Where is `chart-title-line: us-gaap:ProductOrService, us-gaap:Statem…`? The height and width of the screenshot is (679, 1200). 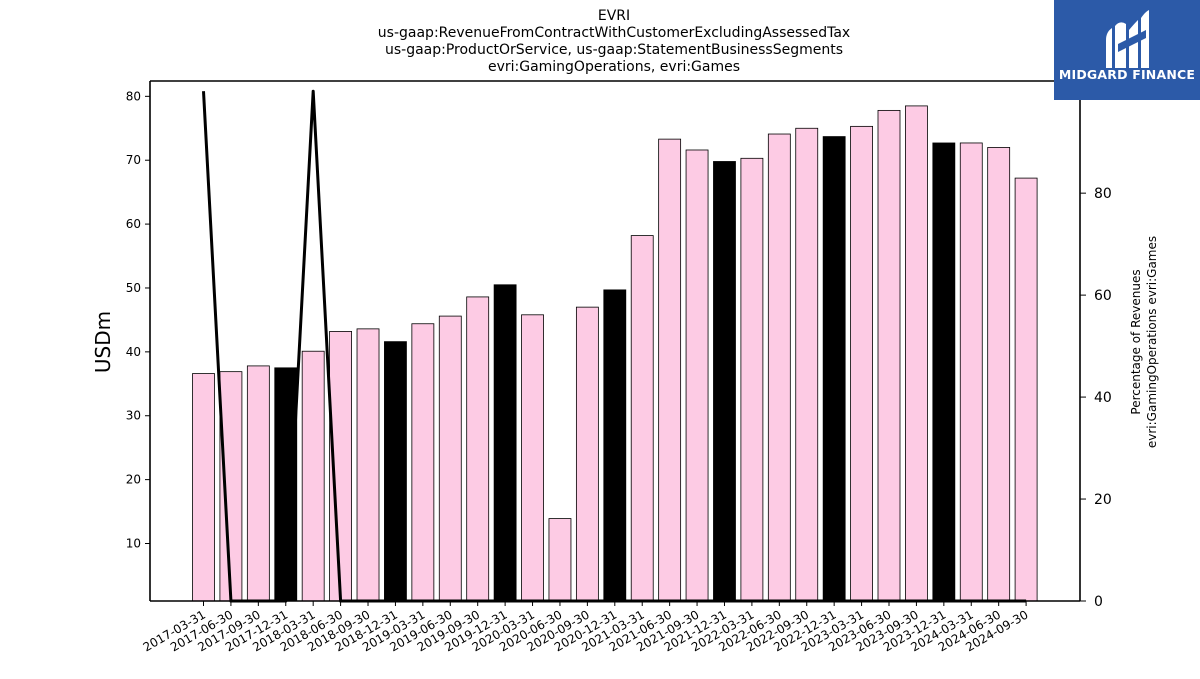 chart-title-line: us-gaap:ProductOrService, us-gaap:Statem… is located at coordinates (614, 50).